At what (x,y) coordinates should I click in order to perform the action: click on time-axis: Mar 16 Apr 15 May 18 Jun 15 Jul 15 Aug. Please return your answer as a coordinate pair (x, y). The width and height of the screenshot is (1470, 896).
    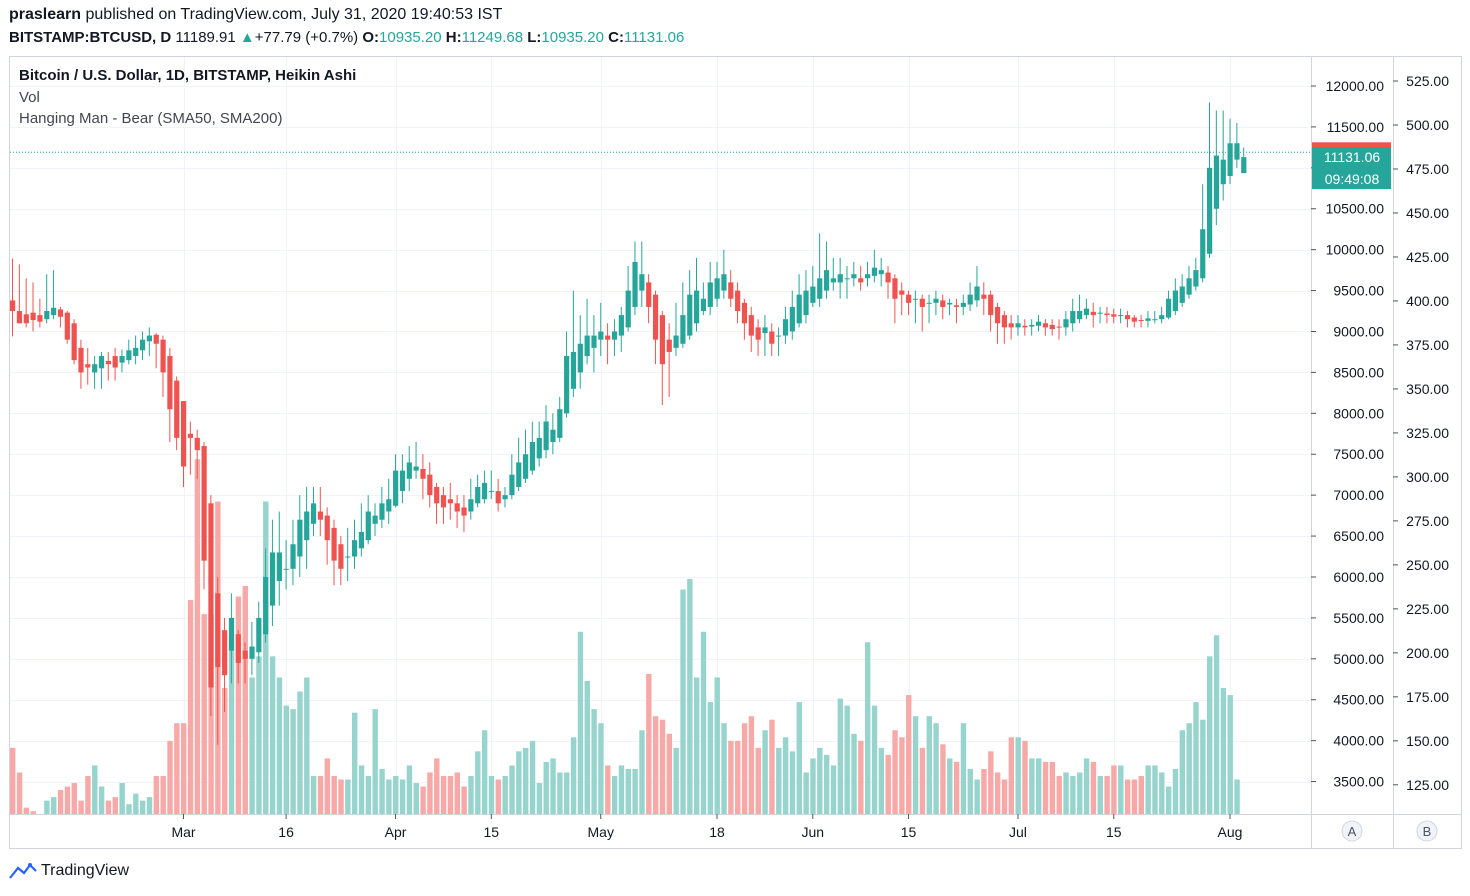
    Looking at the image, I should click on (706, 827).